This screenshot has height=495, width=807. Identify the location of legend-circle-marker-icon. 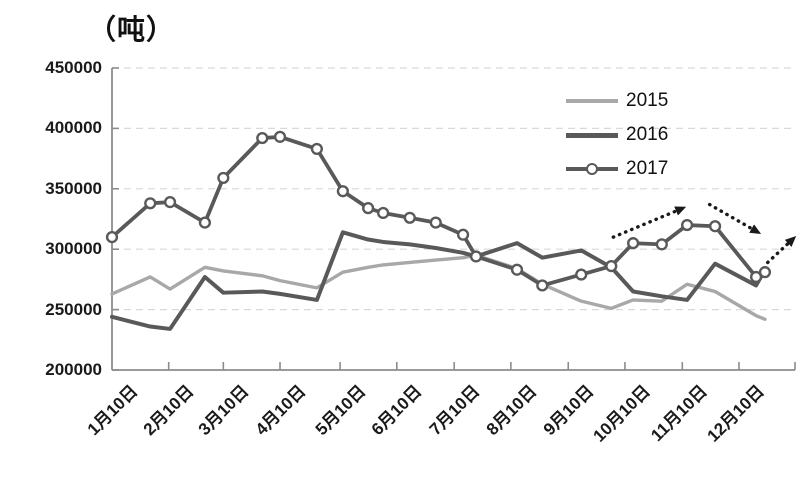
(592, 169).